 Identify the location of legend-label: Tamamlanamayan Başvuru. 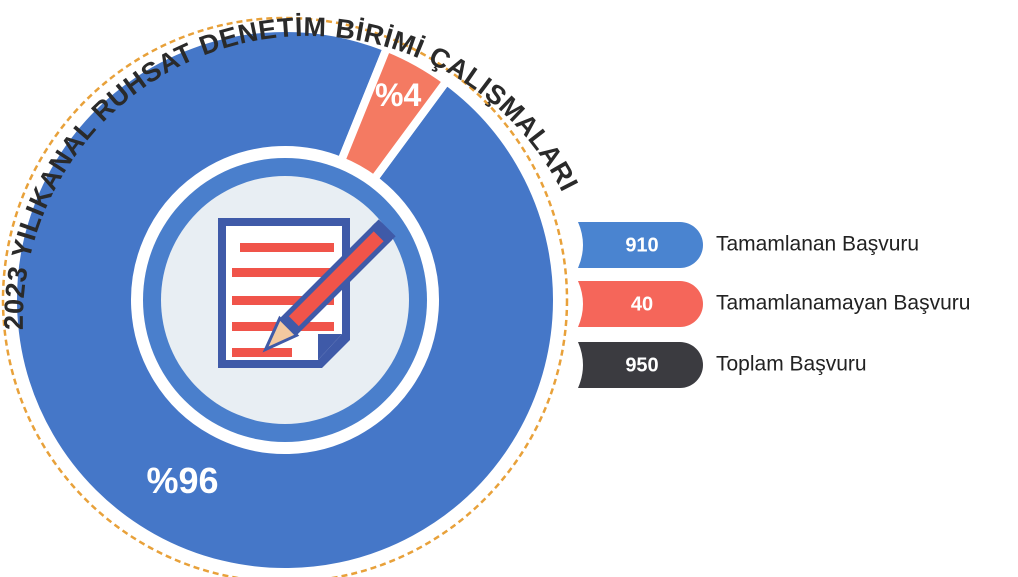
(843, 303).